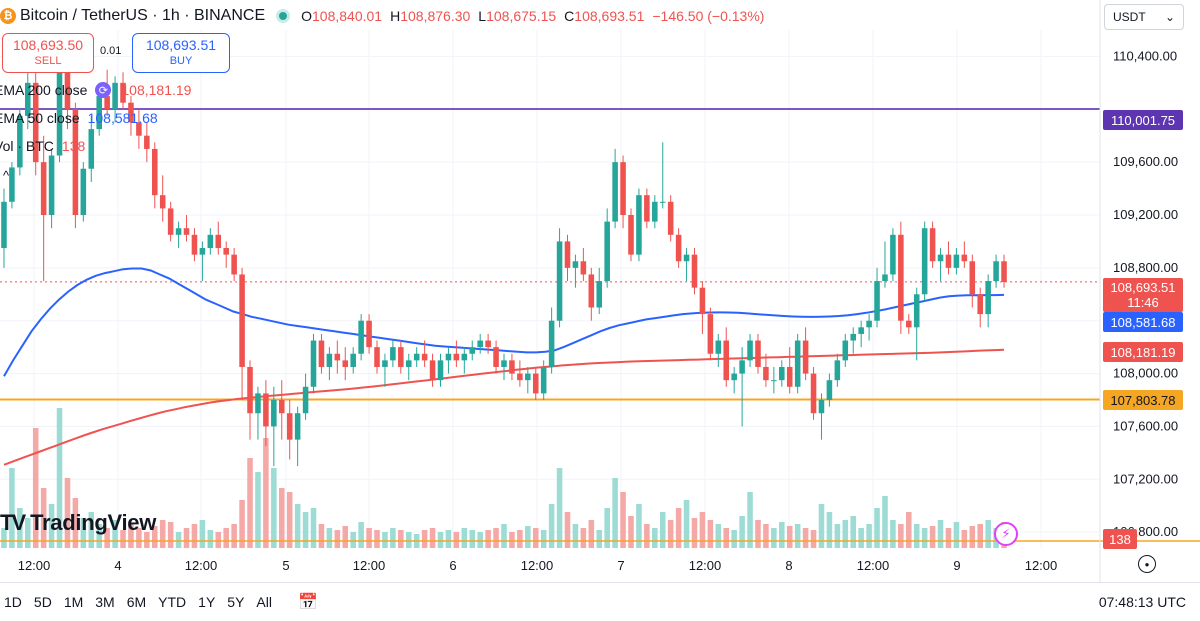 This screenshot has height=621, width=1200. Describe the element at coordinates (73, 602) in the screenshot. I see `range-button-1m: 1M` at that location.